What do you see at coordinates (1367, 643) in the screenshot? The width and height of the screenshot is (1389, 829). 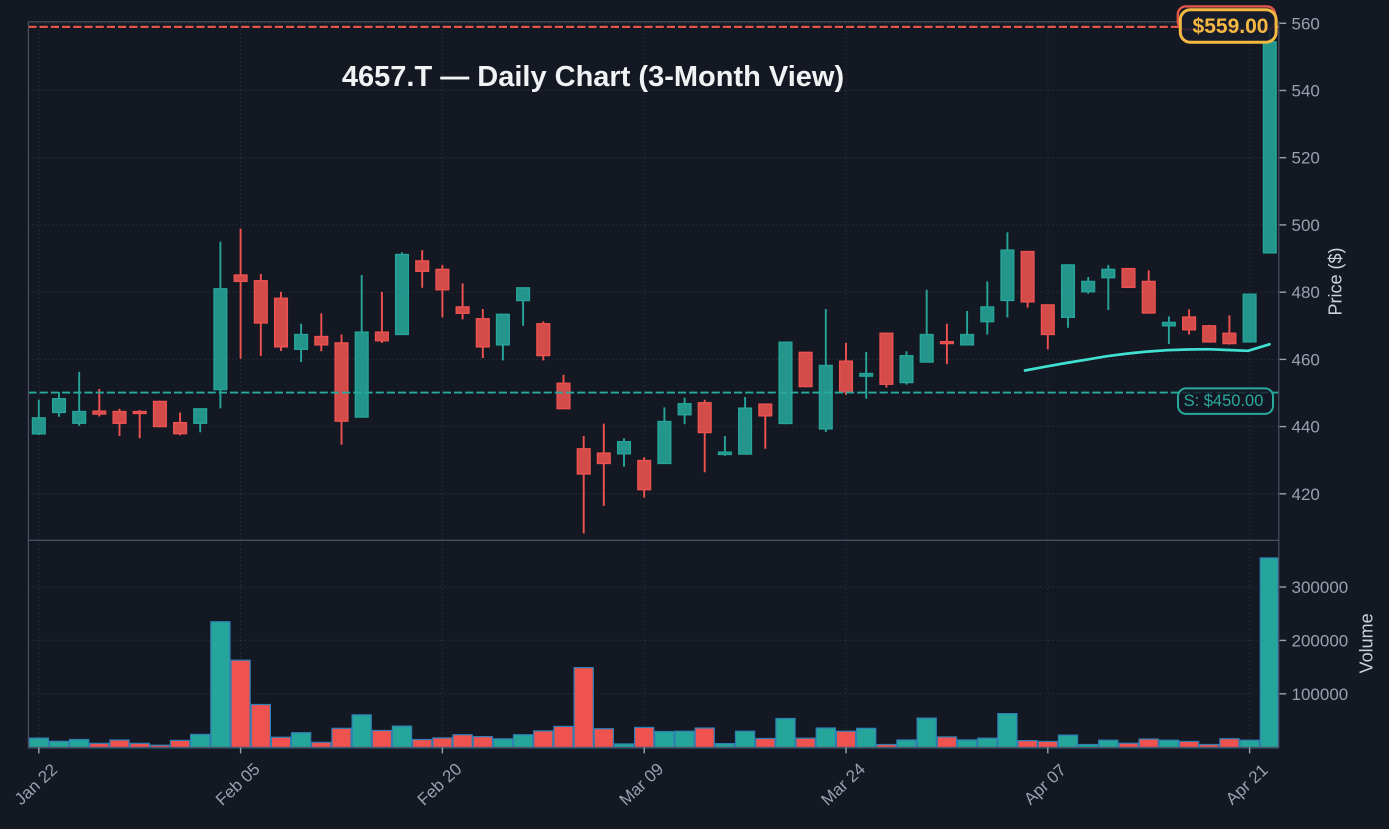 I see `svg-text: Volume` at bounding box center [1367, 643].